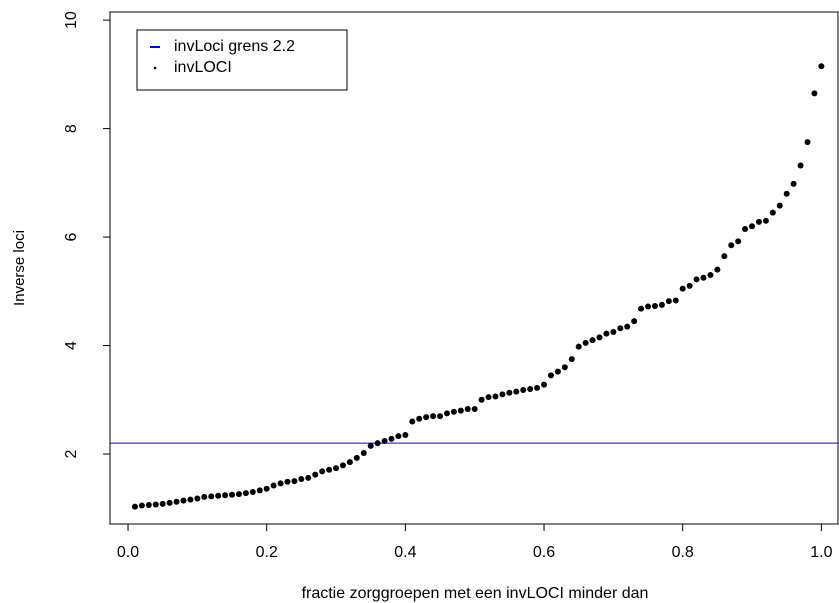  What do you see at coordinates (544, 552) in the screenshot?
I see `x-tick-label: 0.6` at bounding box center [544, 552].